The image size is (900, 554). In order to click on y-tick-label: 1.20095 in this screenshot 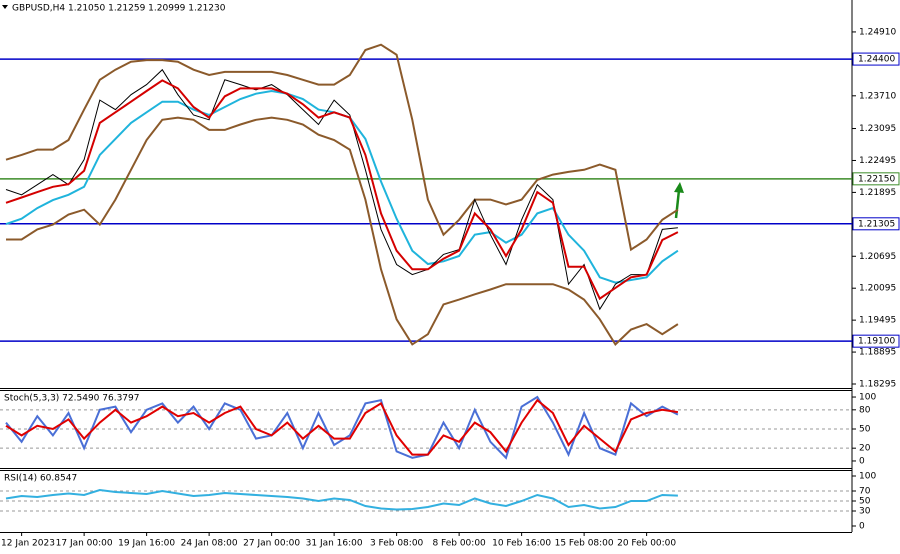, I will do `click(877, 289)`.